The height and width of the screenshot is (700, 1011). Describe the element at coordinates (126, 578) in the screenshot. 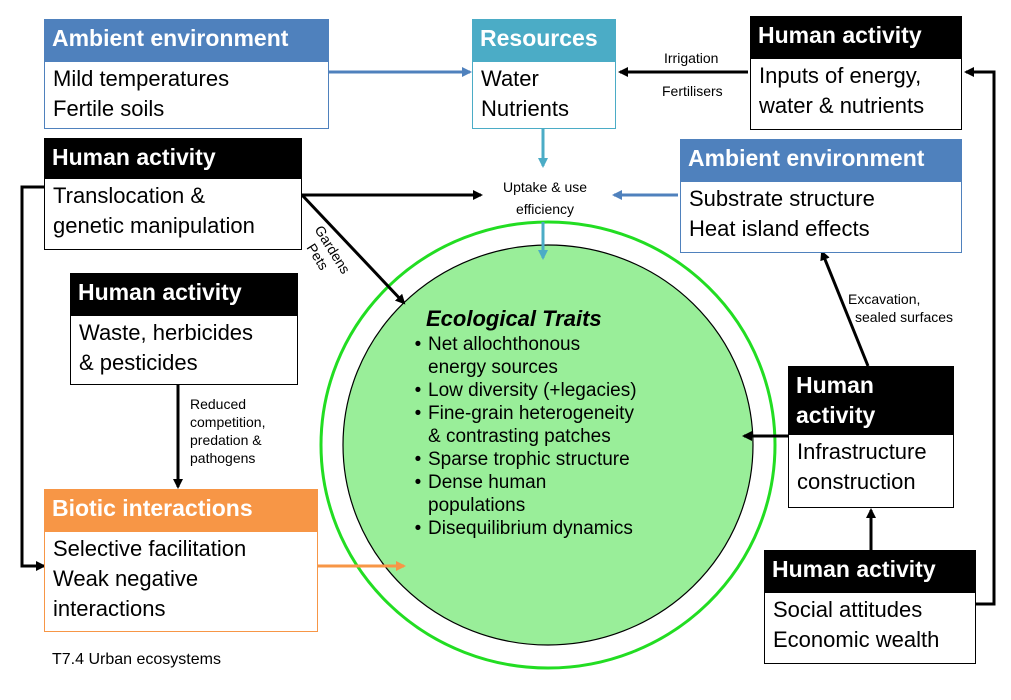

I see `box-line: Weak negative` at that location.